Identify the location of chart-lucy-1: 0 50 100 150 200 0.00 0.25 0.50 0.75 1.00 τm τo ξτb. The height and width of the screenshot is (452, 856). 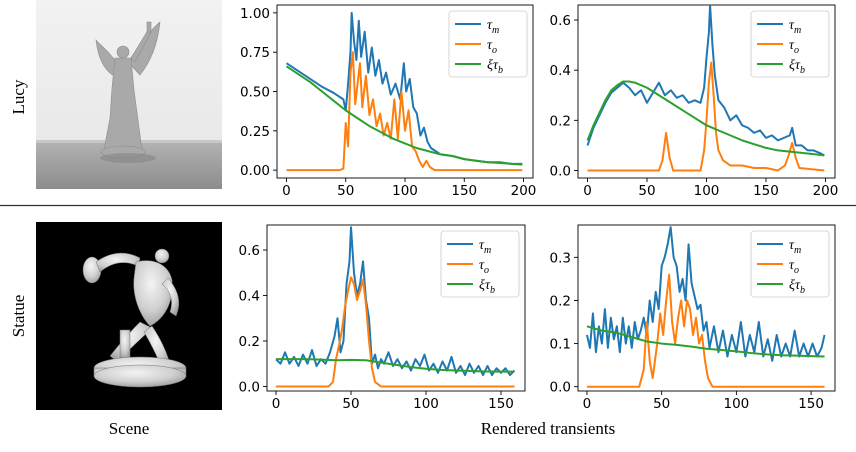
(388, 101).